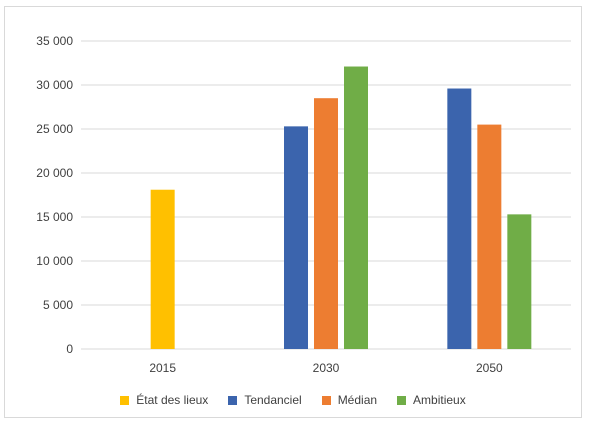  What do you see at coordinates (357, 400) in the screenshot?
I see `legend-label: Médian` at bounding box center [357, 400].